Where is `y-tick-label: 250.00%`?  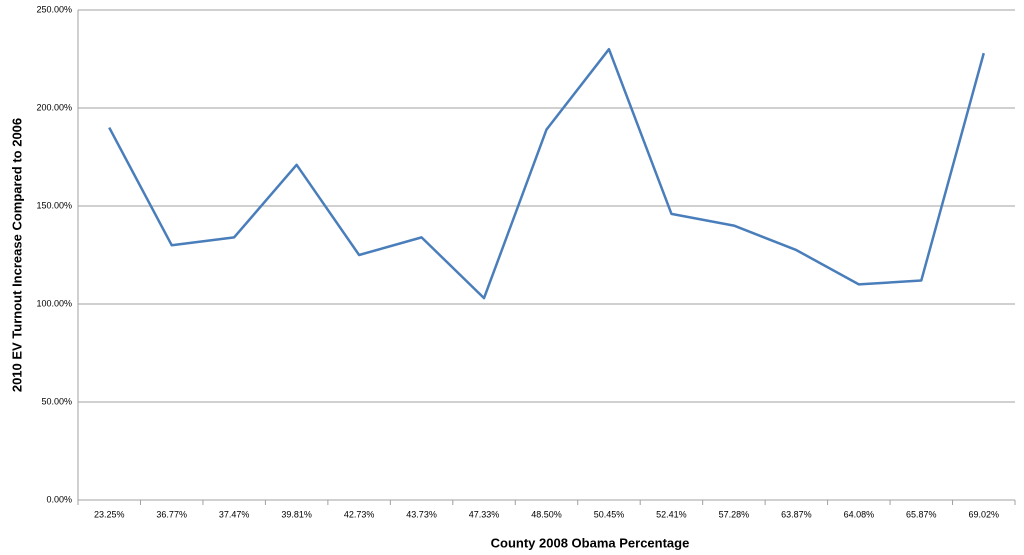 y-tick-label: 250.00% is located at coordinates (54, 9).